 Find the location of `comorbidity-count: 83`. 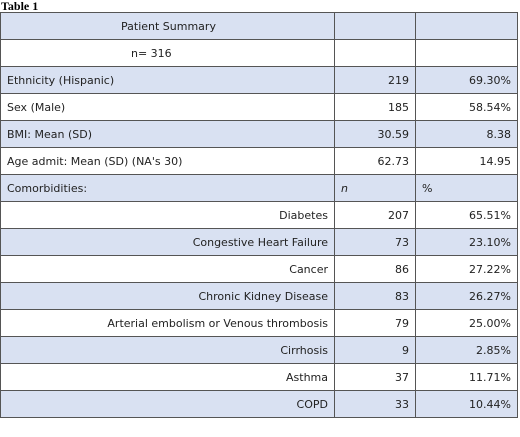

comorbidity-count: 83 is located at coordinates (375, 296).